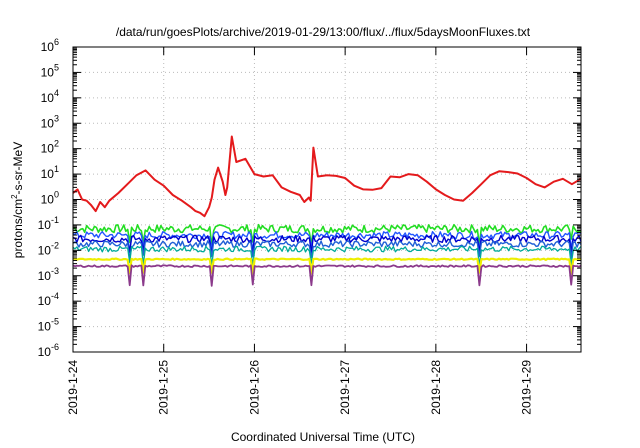 The image size is (640, 448). Describe the element at coordinates (50, 45) in the screenshot. I see `y-tick-label: 10⁶` at that location.